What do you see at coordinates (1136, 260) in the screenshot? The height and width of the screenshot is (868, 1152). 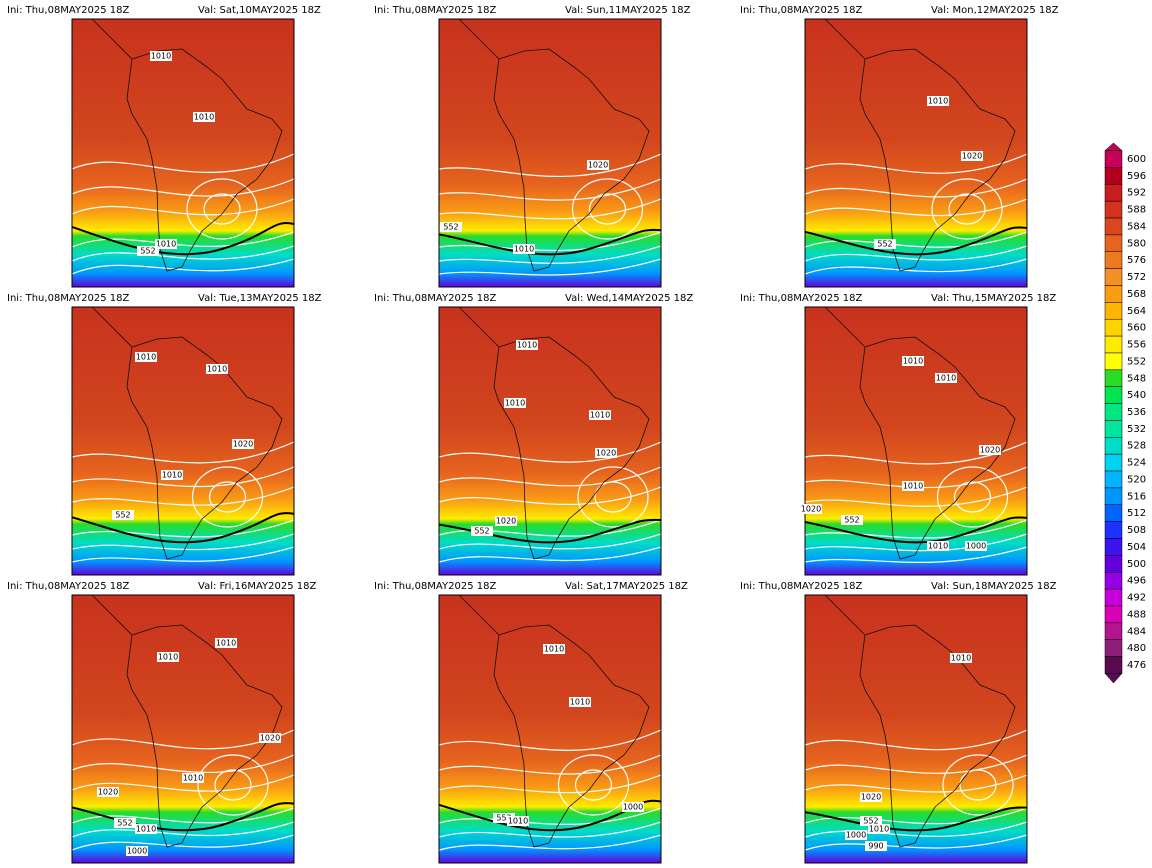 I see `colorbar-label: 576` at bounding box center [1136, 260].